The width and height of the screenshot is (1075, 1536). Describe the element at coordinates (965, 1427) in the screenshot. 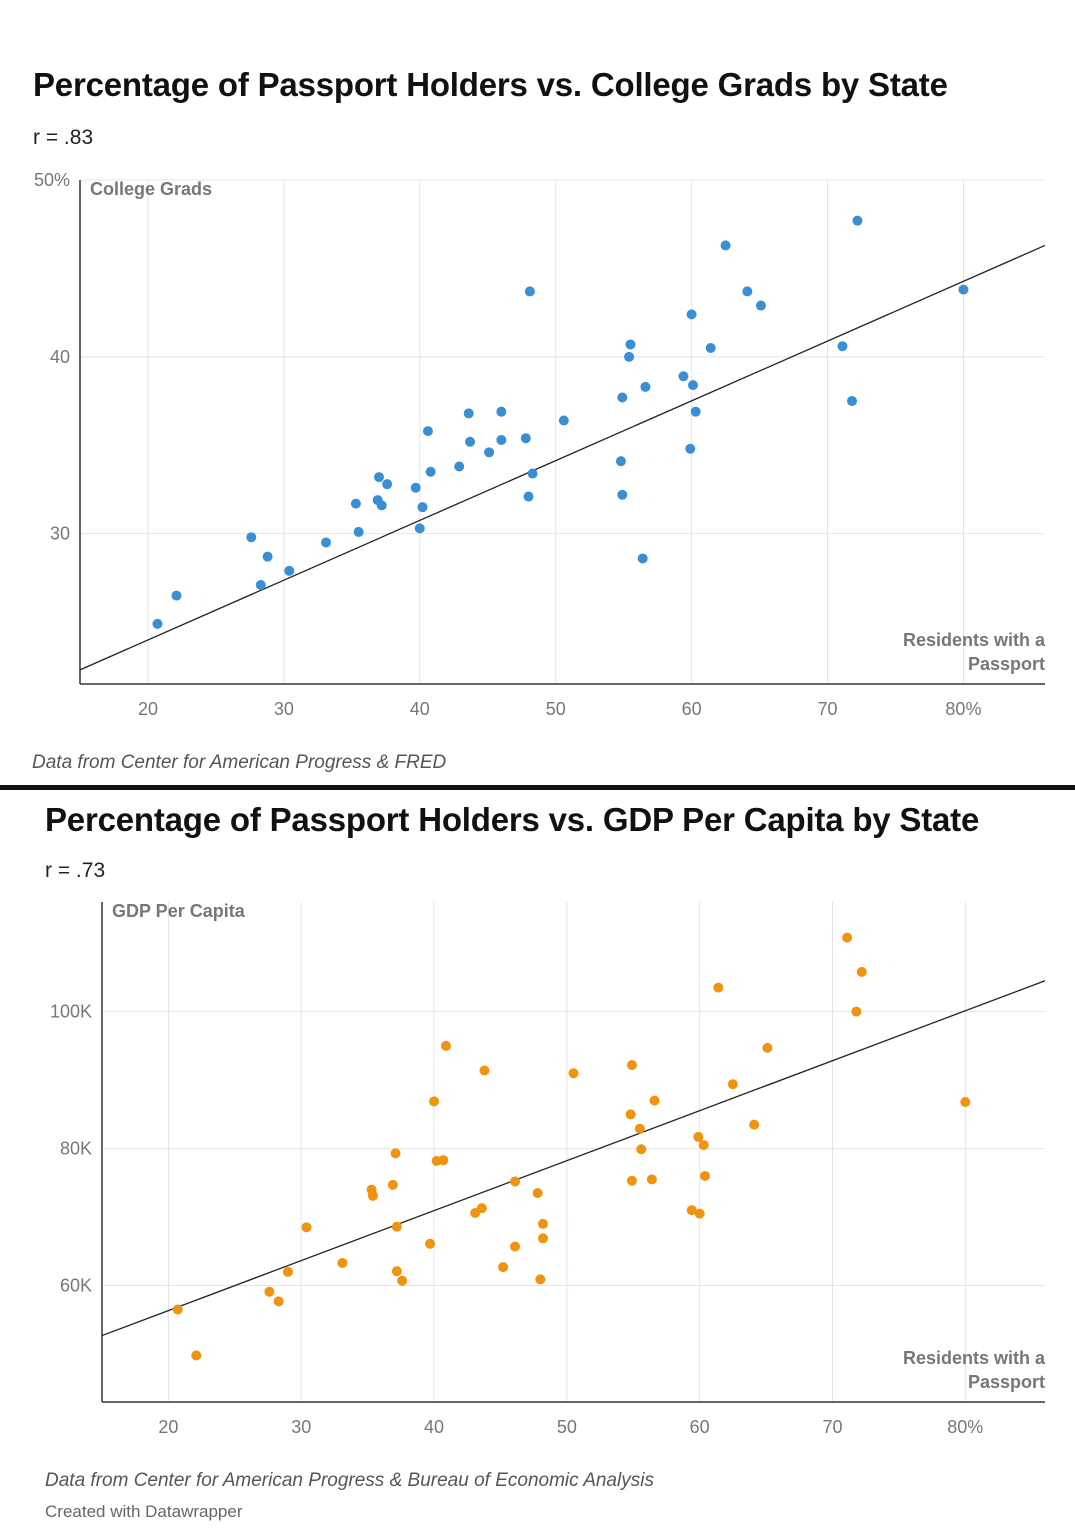

I see `x-tick-label: 80%` at that location.